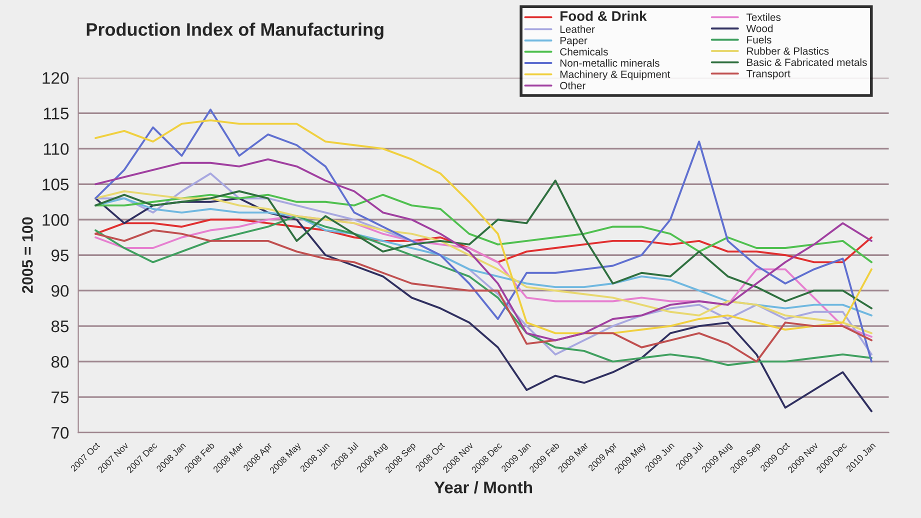 The height and width of the screenshot is (518, 921). I want to click on y-tick-label: 80, so click(60, 362).